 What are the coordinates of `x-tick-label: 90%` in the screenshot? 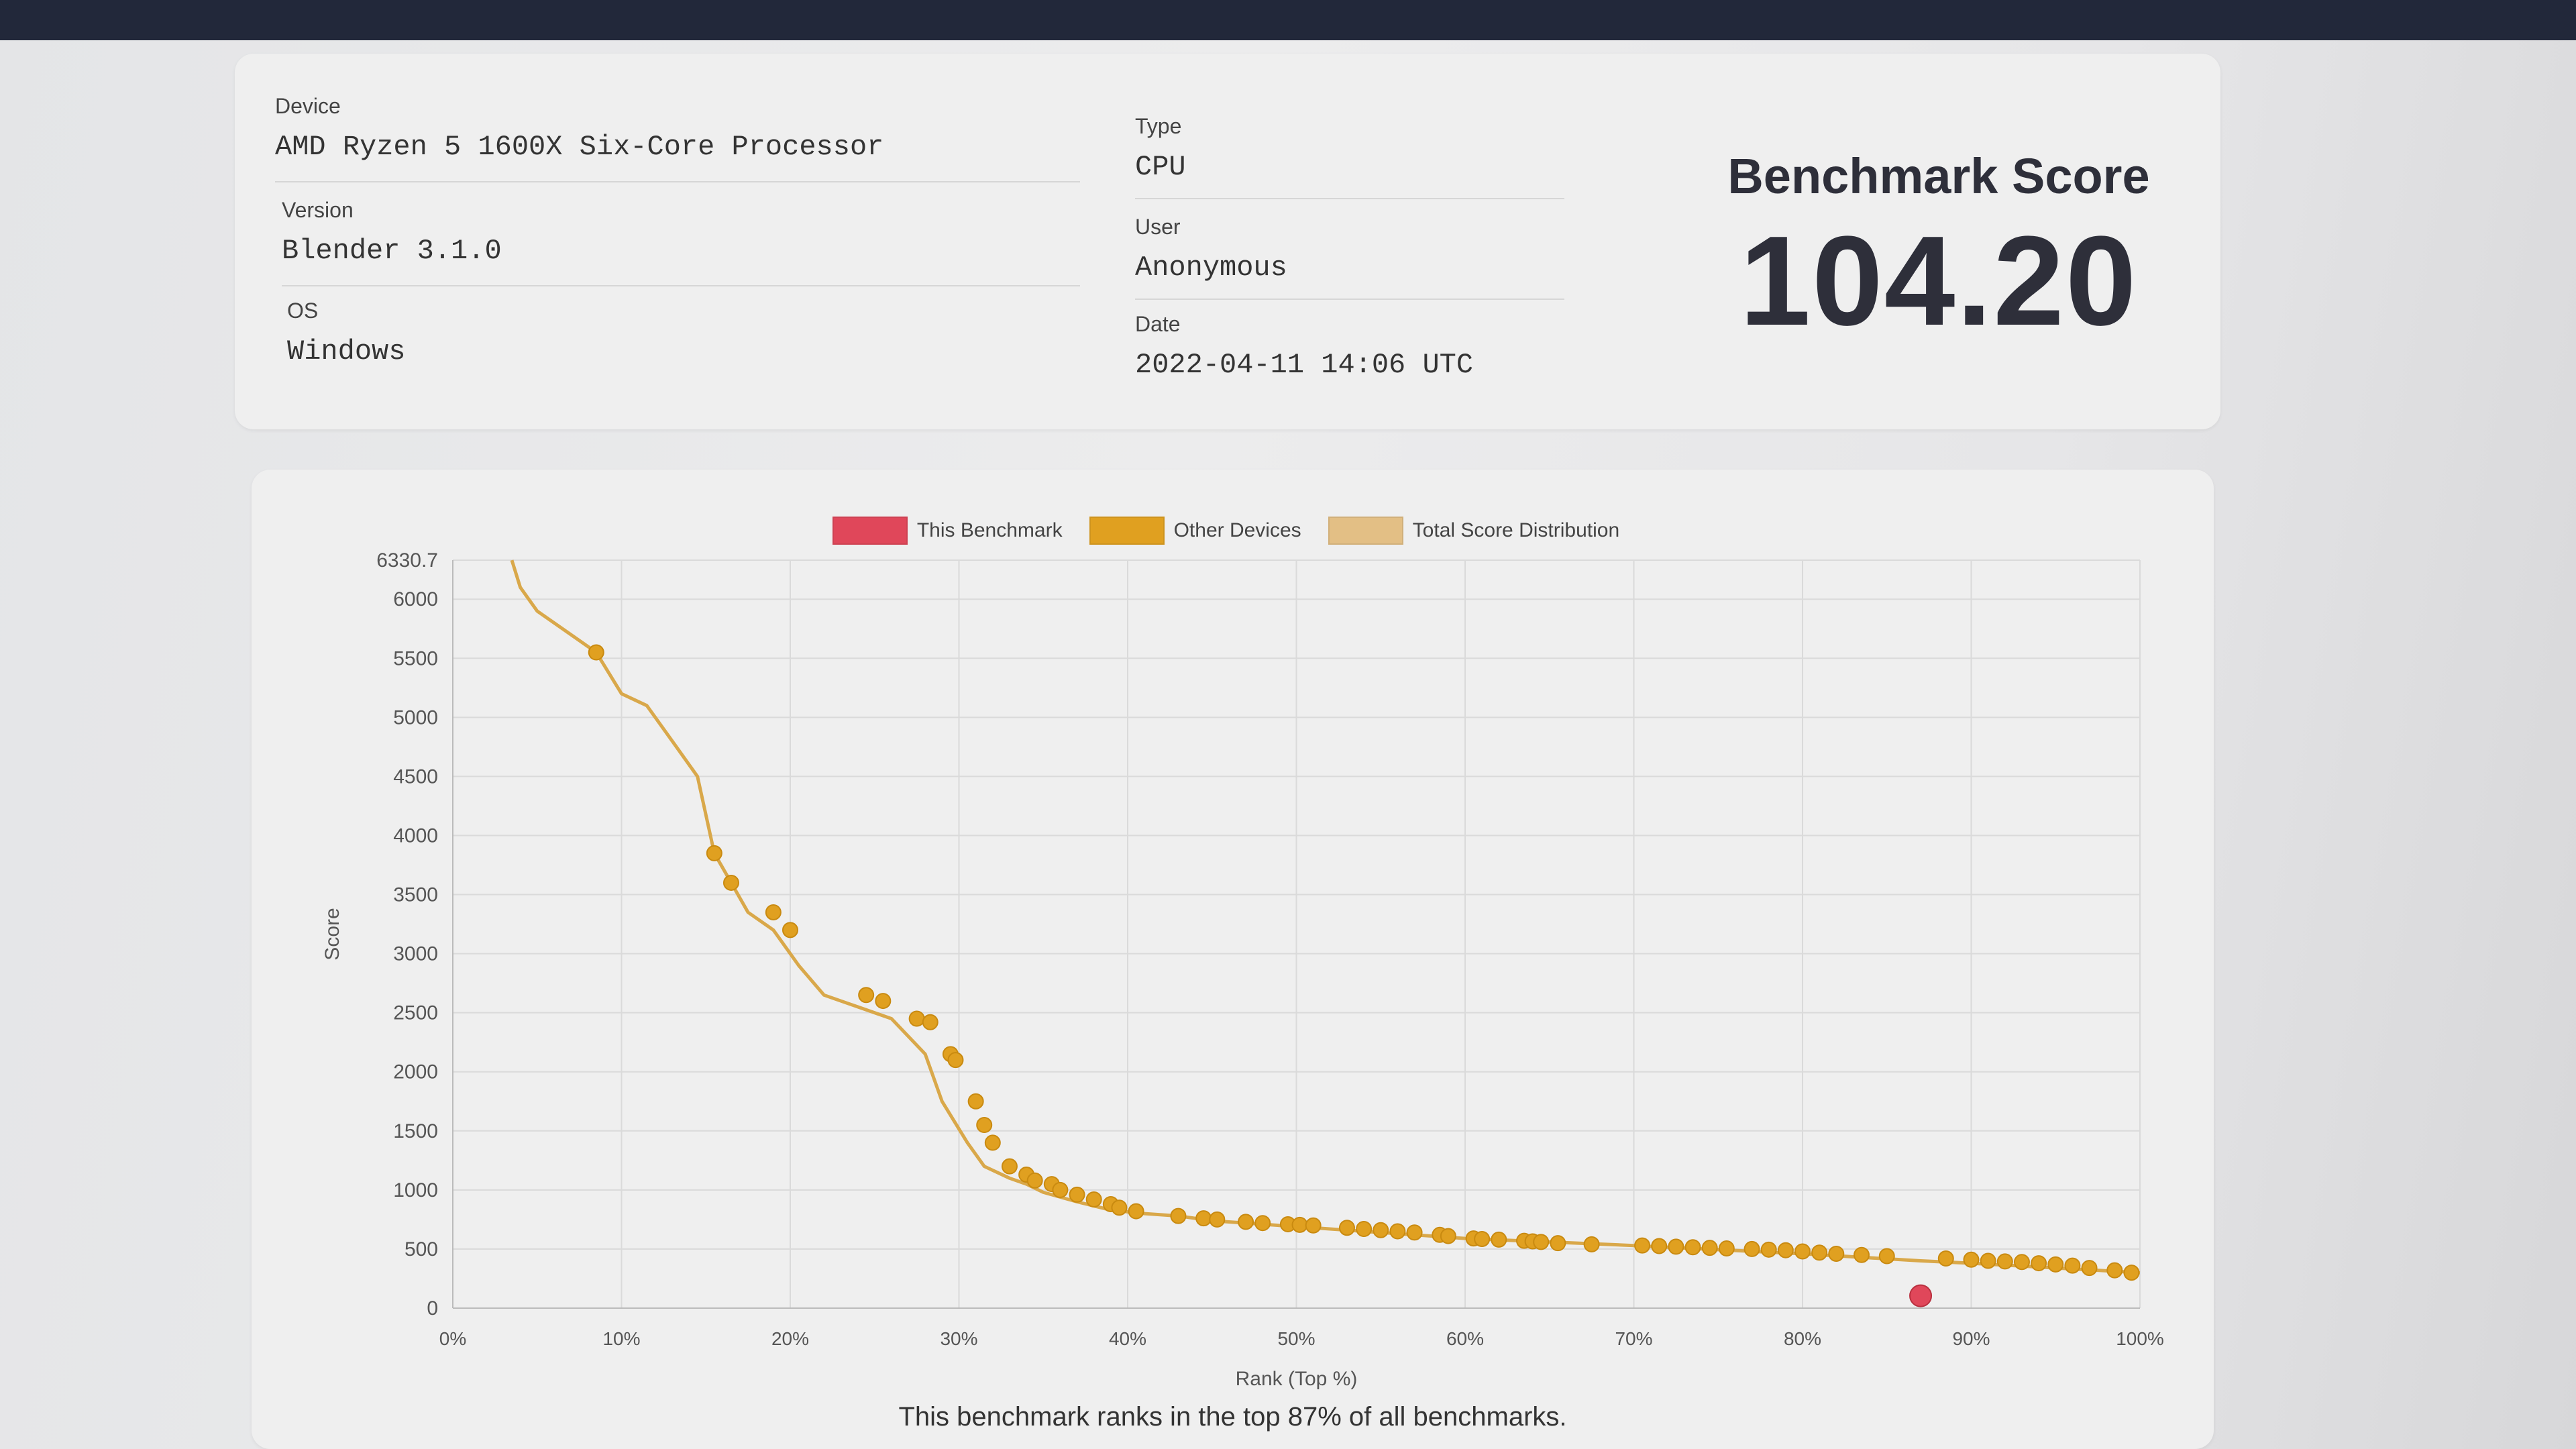 It's located at (1971, 1338).